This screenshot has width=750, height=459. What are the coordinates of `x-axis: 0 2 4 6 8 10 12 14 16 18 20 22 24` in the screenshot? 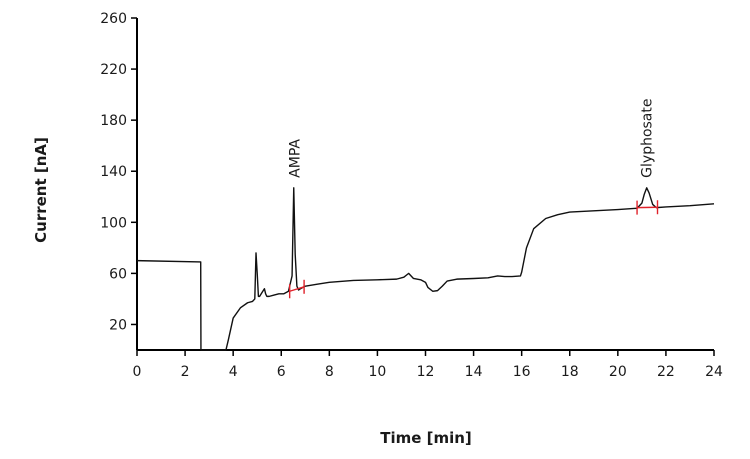 It's located at (428, 364).